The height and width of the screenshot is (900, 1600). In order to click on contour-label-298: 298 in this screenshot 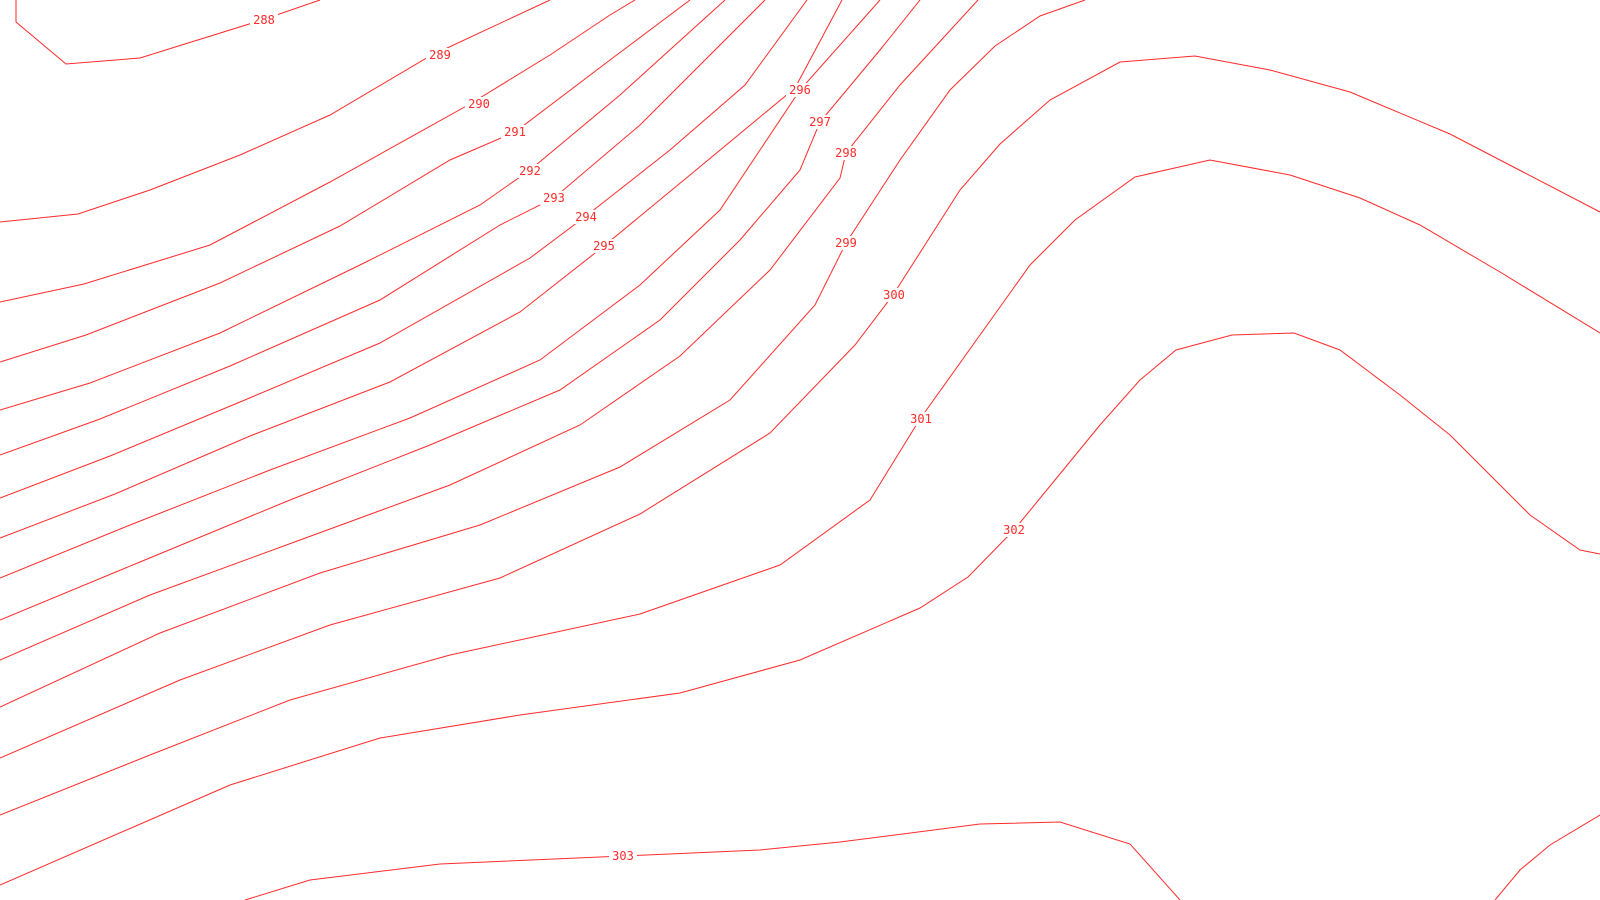, I will do `click(846, 153)`.